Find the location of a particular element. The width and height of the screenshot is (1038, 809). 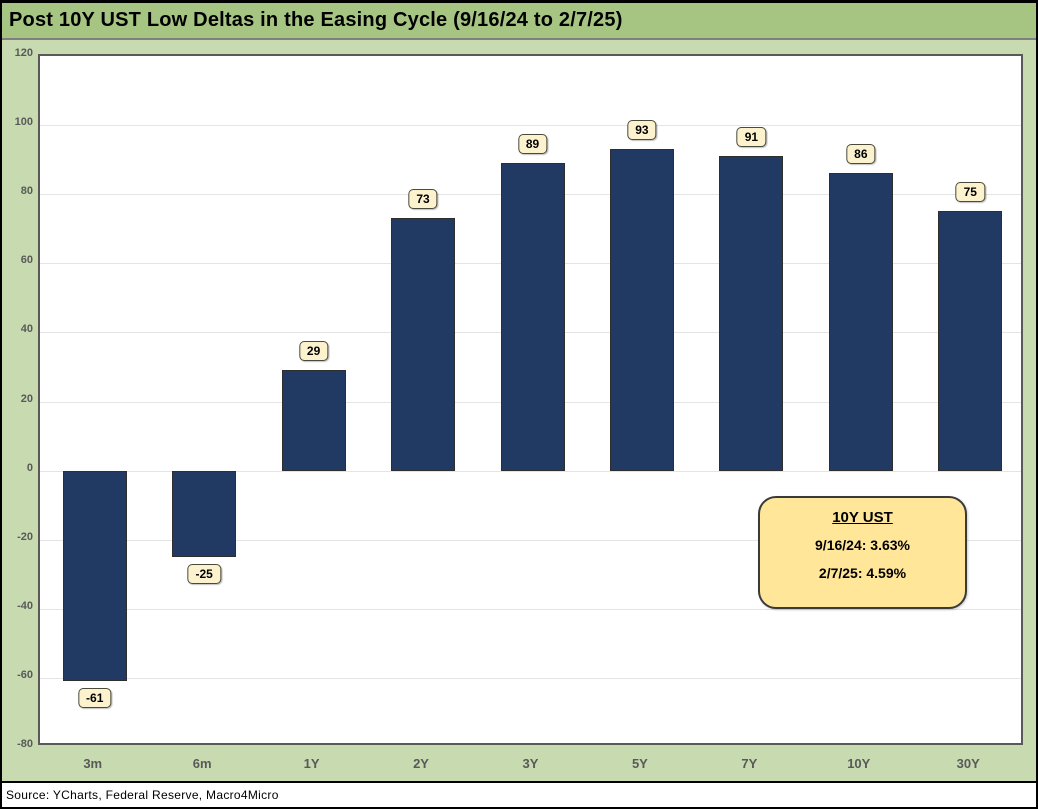

y-tick-label: 40 is located at coordinates (26, 329).